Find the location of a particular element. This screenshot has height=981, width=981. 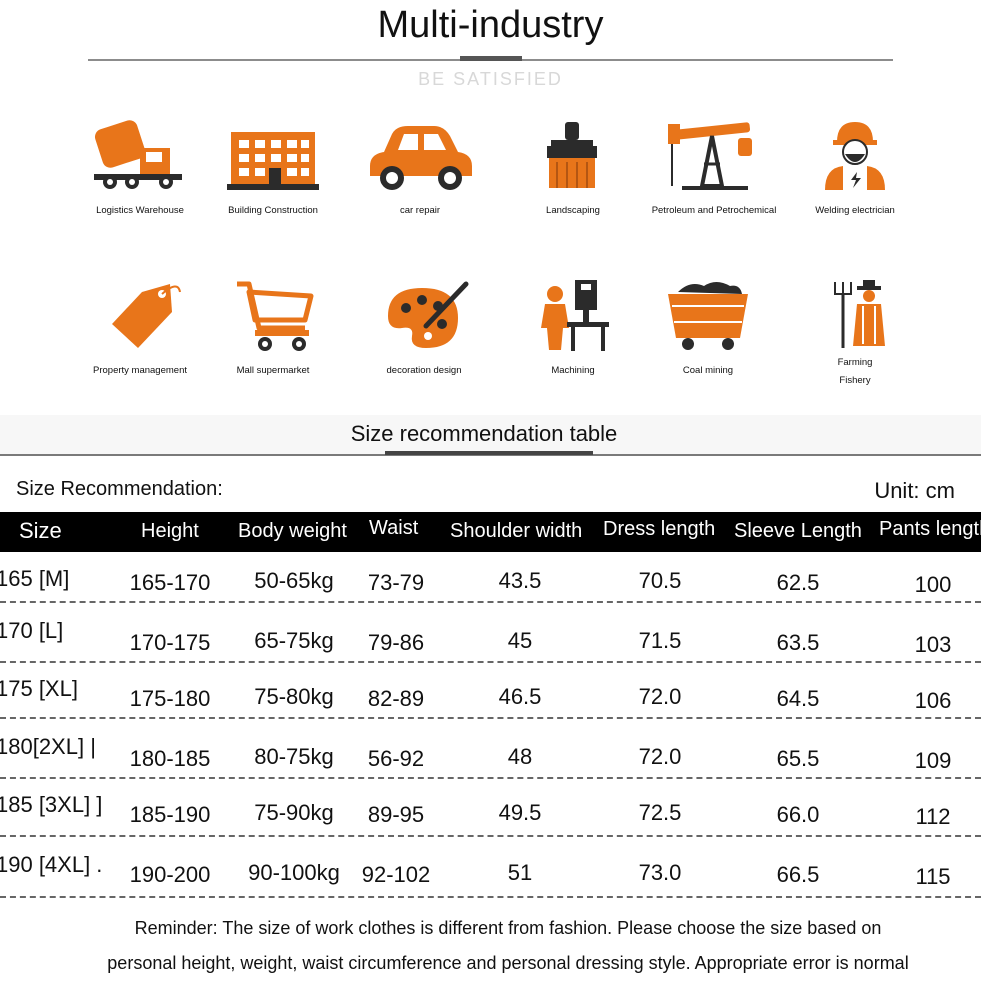

cell-size: 185 [3XL] ] is located at coordinates (51, 804).